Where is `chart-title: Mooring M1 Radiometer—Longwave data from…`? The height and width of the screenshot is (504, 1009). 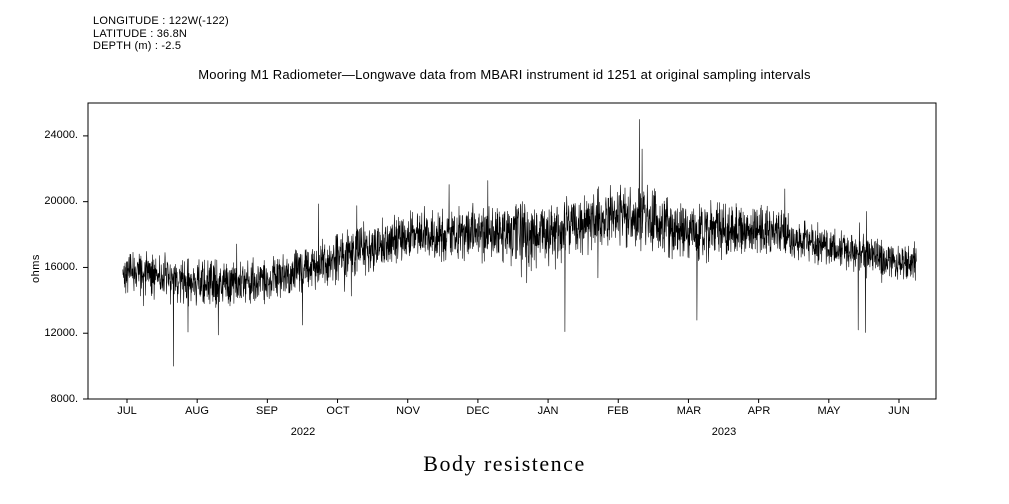 chart-title: Mooring M1 Radiometer—Longwave data from… is located at coordinates (504, 74).